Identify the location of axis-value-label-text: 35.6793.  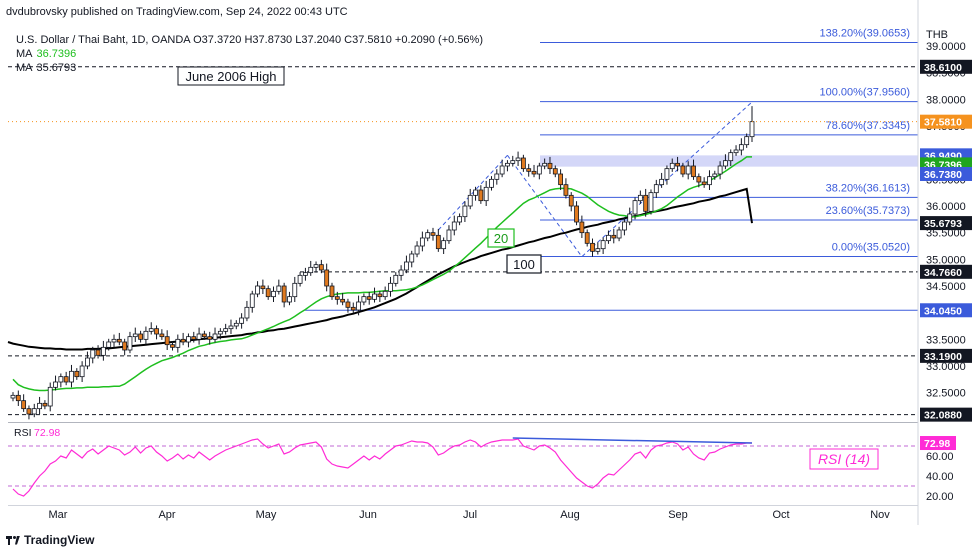
(943, 224).